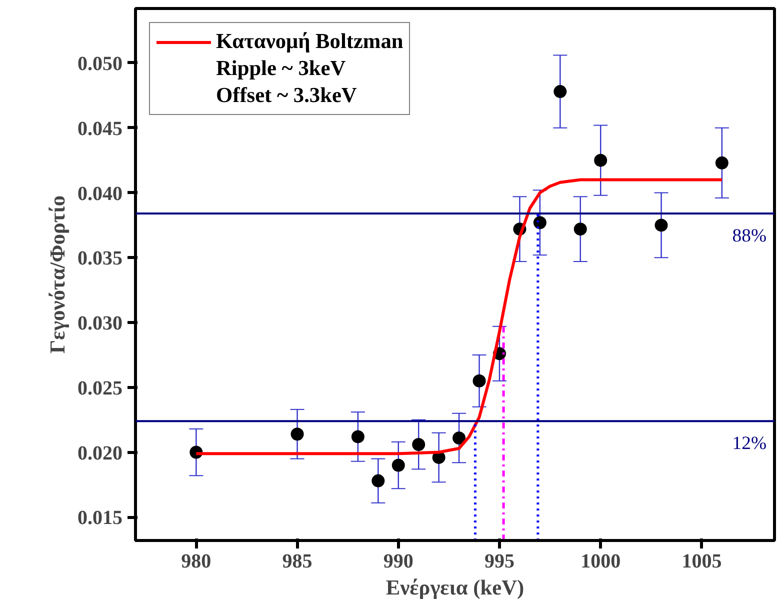 This screenshot has width=778, height=610. I want to click on annotation: Ripple ~ 3keV, so click(281, 68).